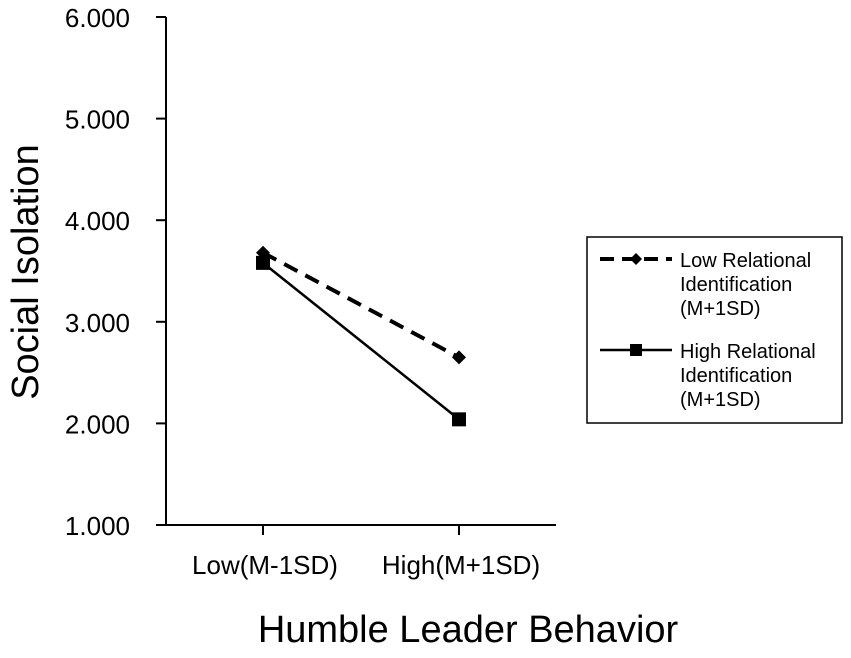 This screenshot has height=658, width=851. I want to click on legend-box, so click(714, 330).